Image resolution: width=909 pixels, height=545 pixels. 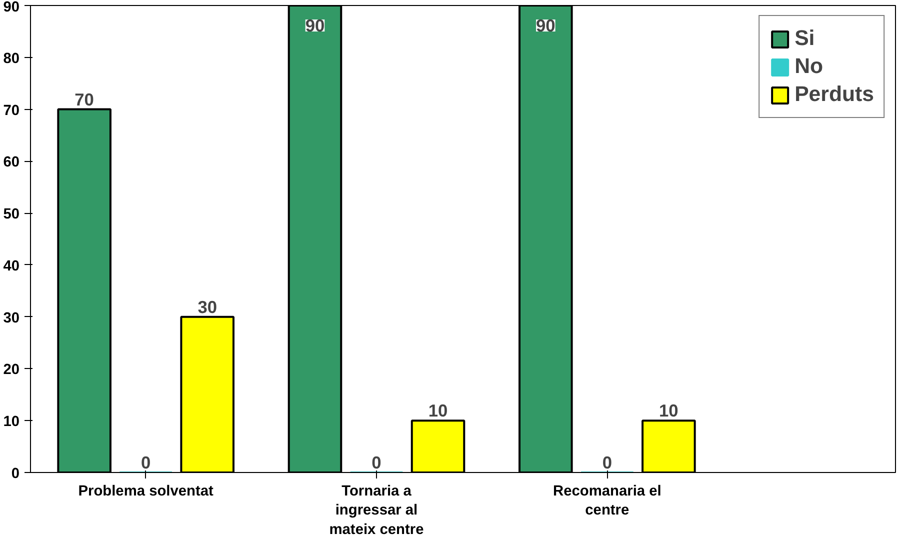 What do you see at coordinates (11, 214) in the screenshot?
I see `y-tick-label: 50` at bounding box center [11, 214].